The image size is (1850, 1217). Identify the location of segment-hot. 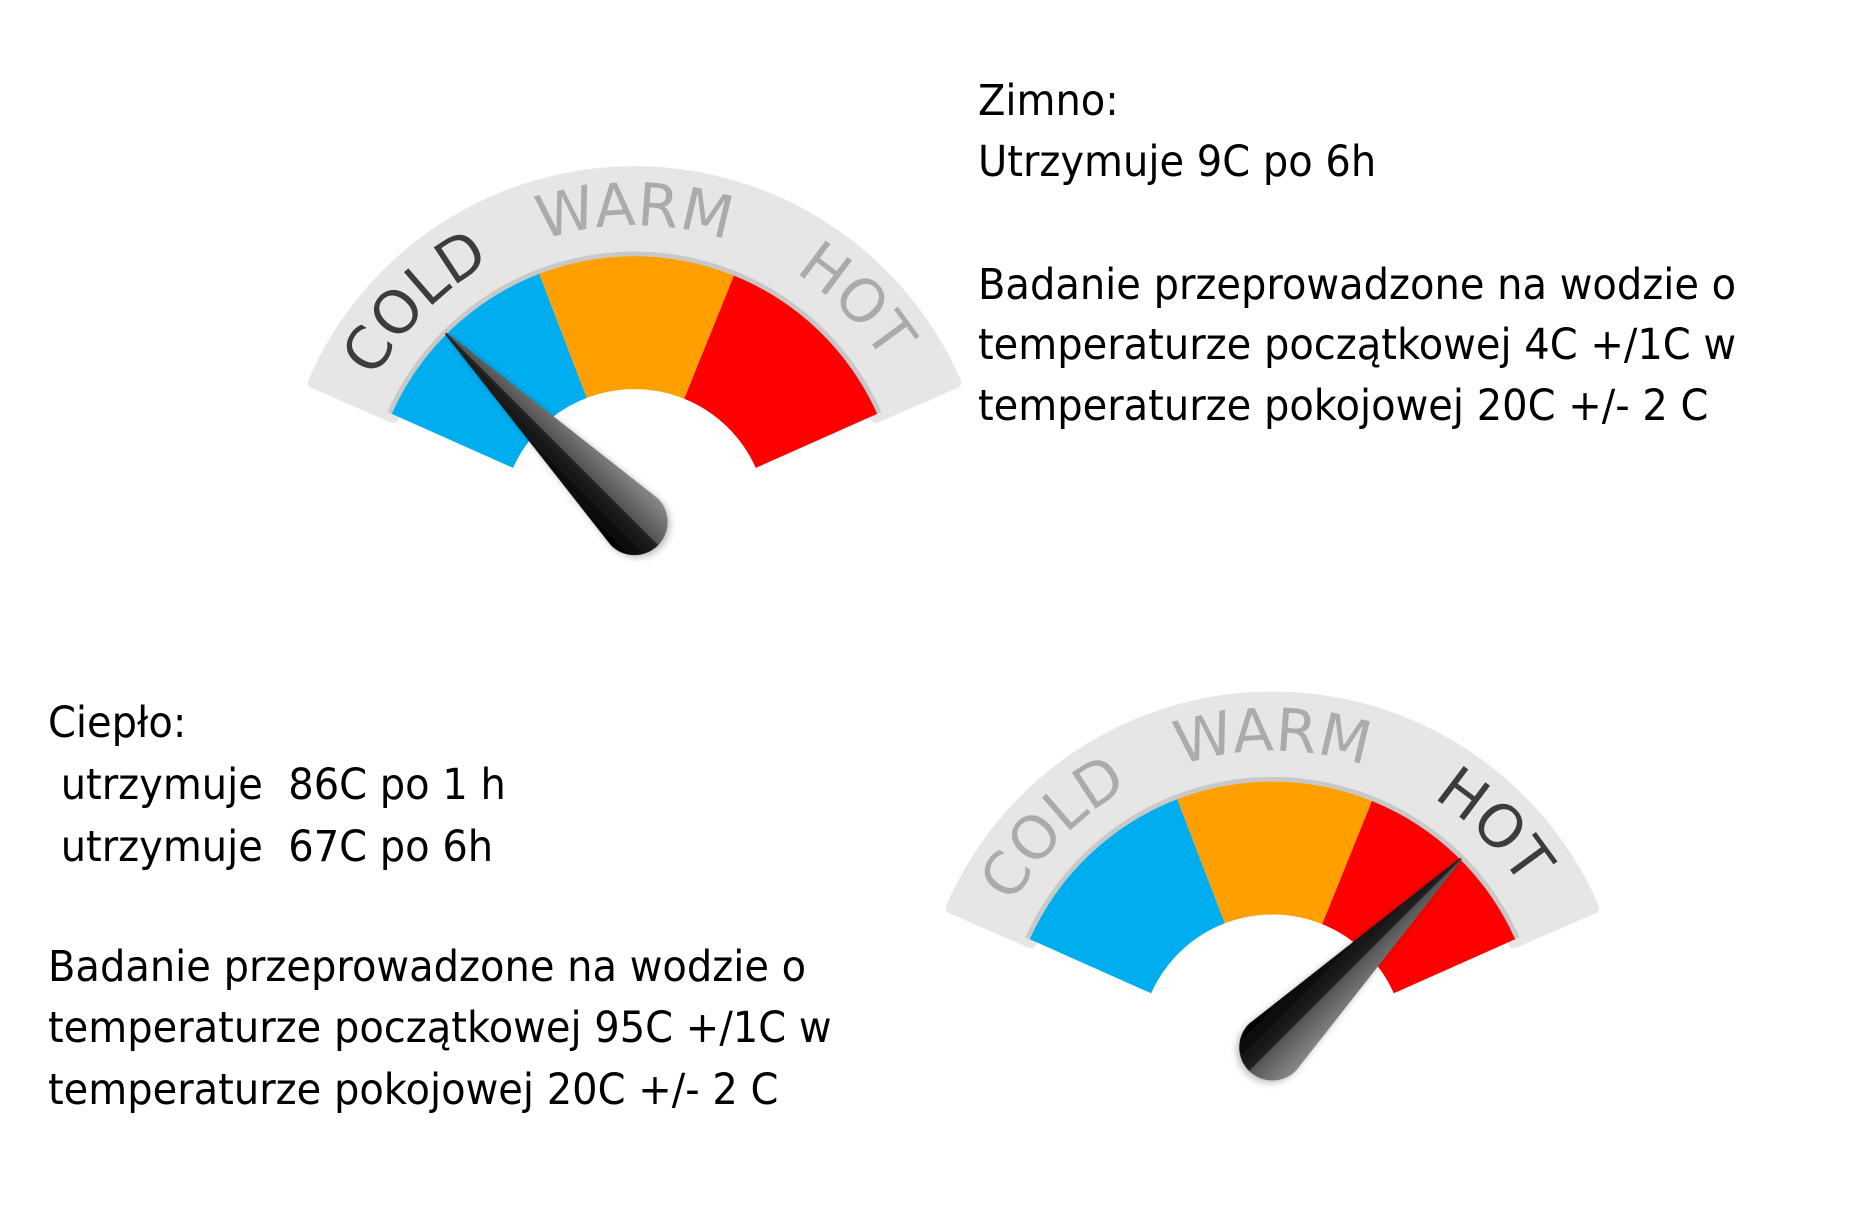
(781, 371).